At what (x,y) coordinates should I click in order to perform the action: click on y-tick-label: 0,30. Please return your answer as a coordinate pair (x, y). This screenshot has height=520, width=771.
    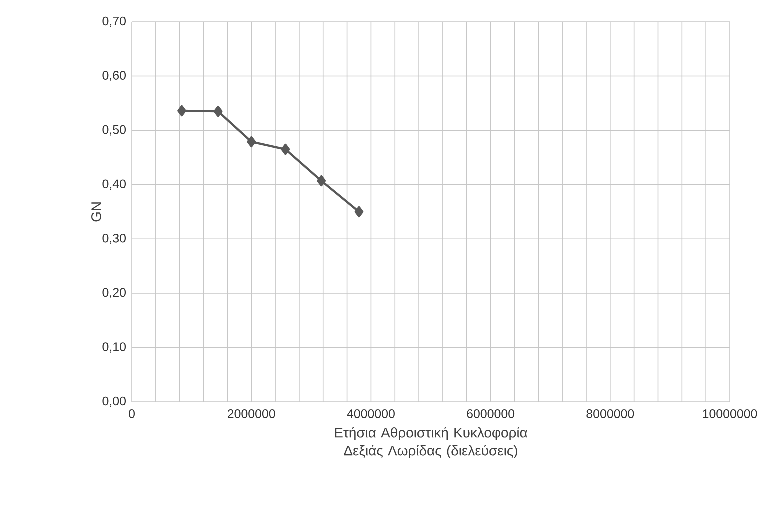
    Looking at the image, I should click on (114, 239).